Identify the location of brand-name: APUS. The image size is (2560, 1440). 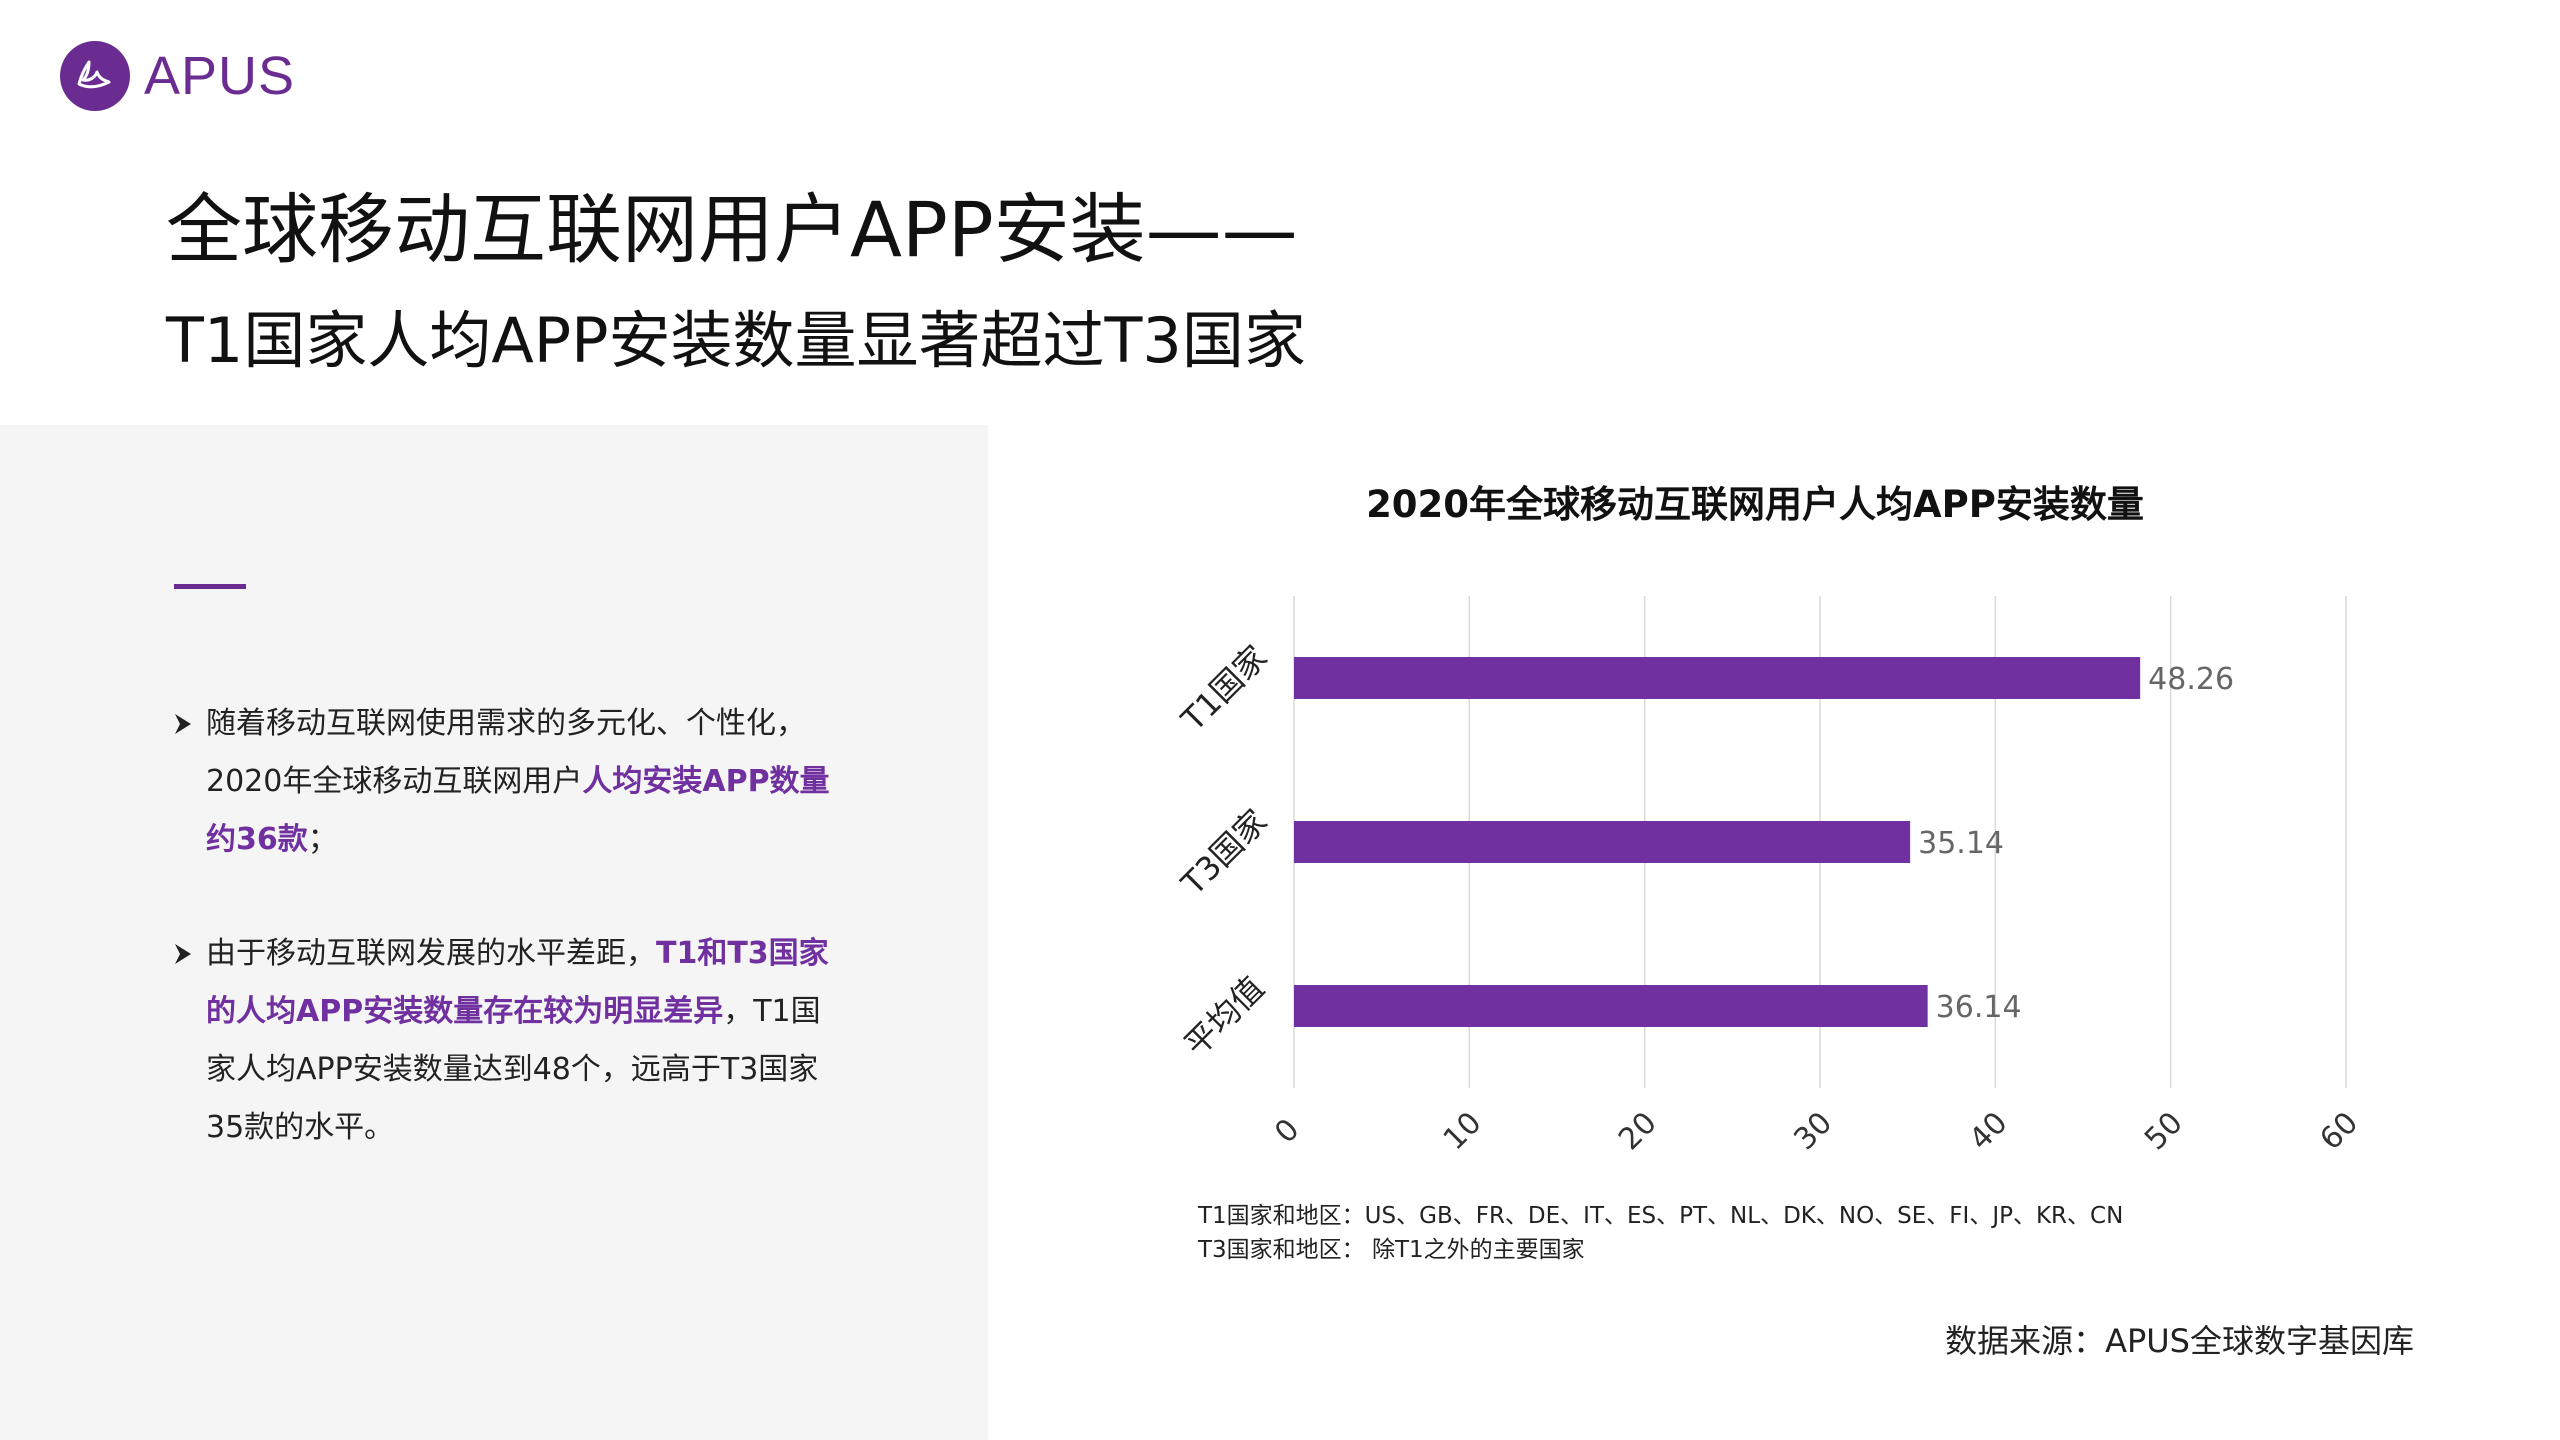
(220, 76).